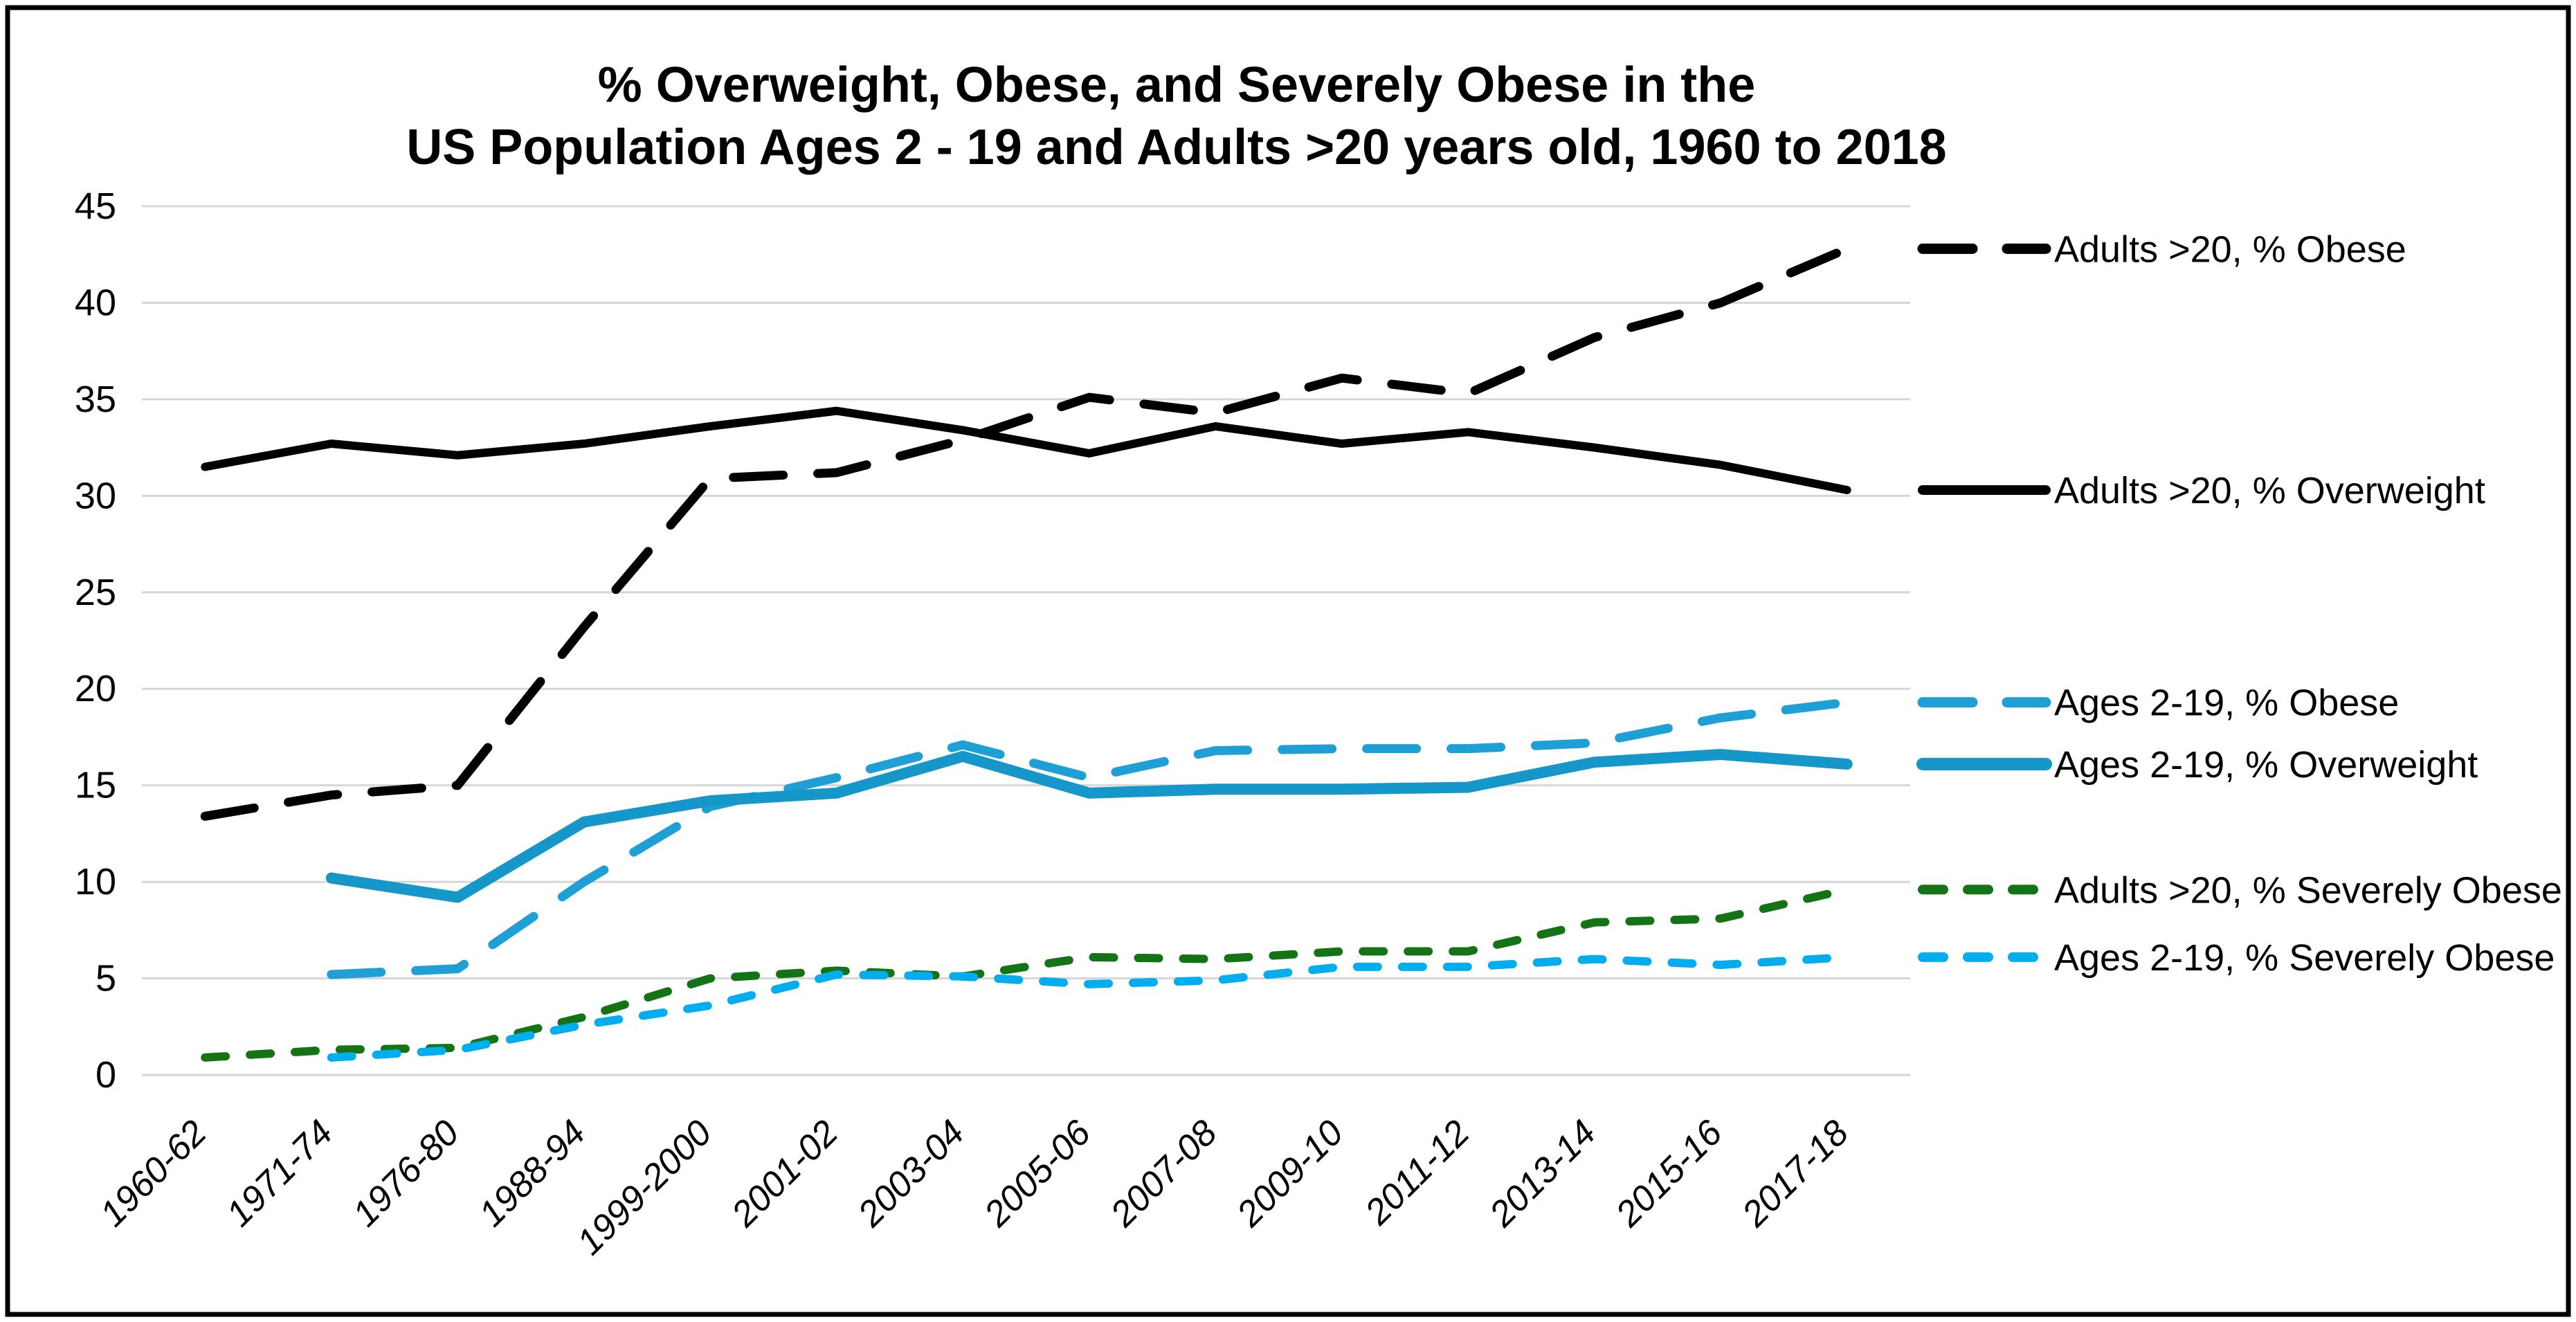 The width and height of the screenshot is (2576, 1322). What do you see at coordinates (2226, 703) in the screenshot?
I see `legend-label-ages-2-19-obese: Ages 2-19, % Obese` at bounding box center [2226, 703].